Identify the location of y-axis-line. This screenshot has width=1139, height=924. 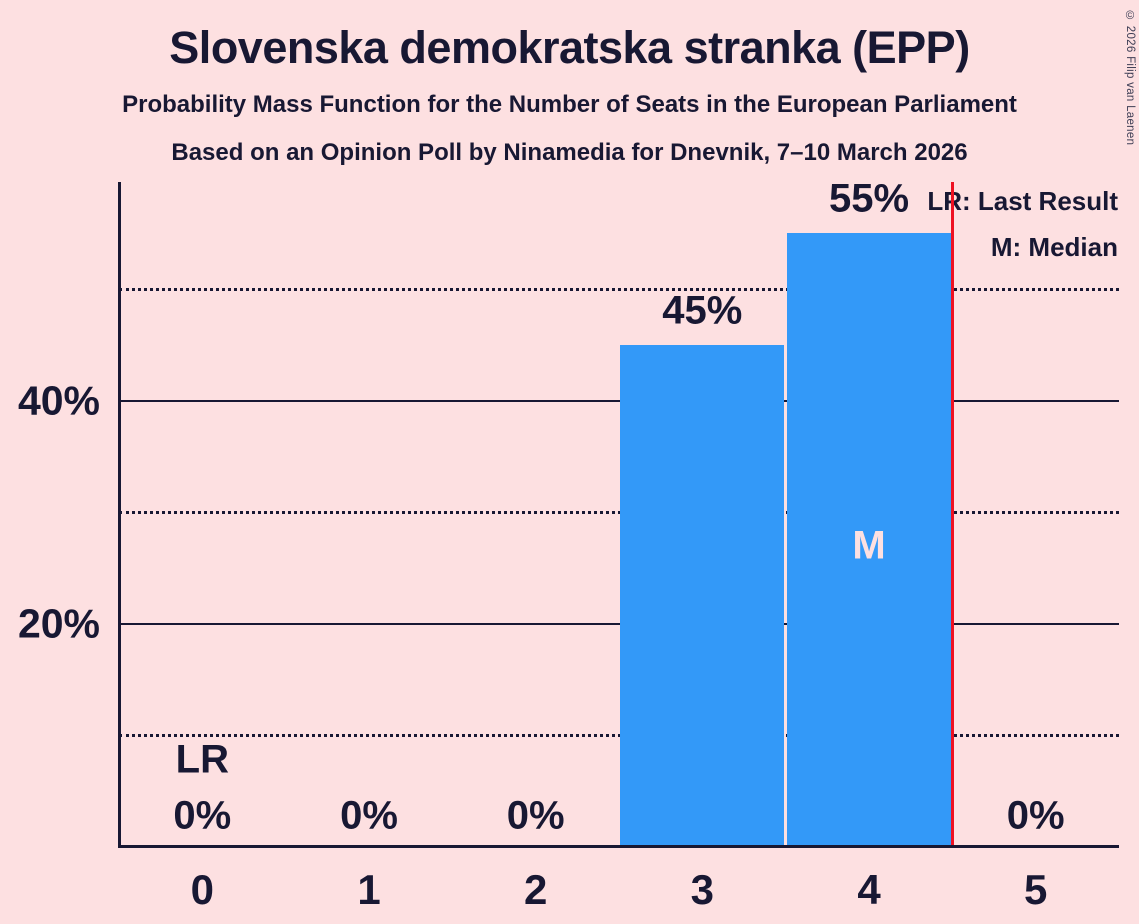
(119, 514).